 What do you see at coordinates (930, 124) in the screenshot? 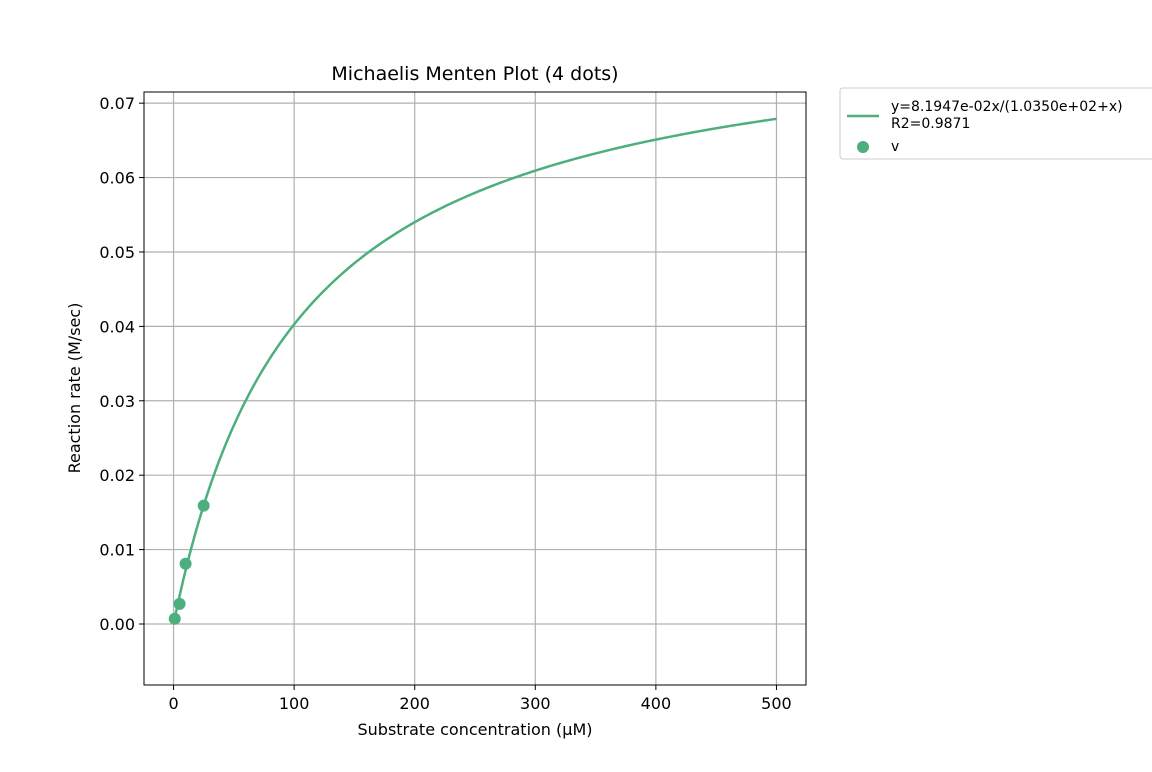
I see `legend-fit-r2: R2=0.9871` at bounding box center [930, 124].